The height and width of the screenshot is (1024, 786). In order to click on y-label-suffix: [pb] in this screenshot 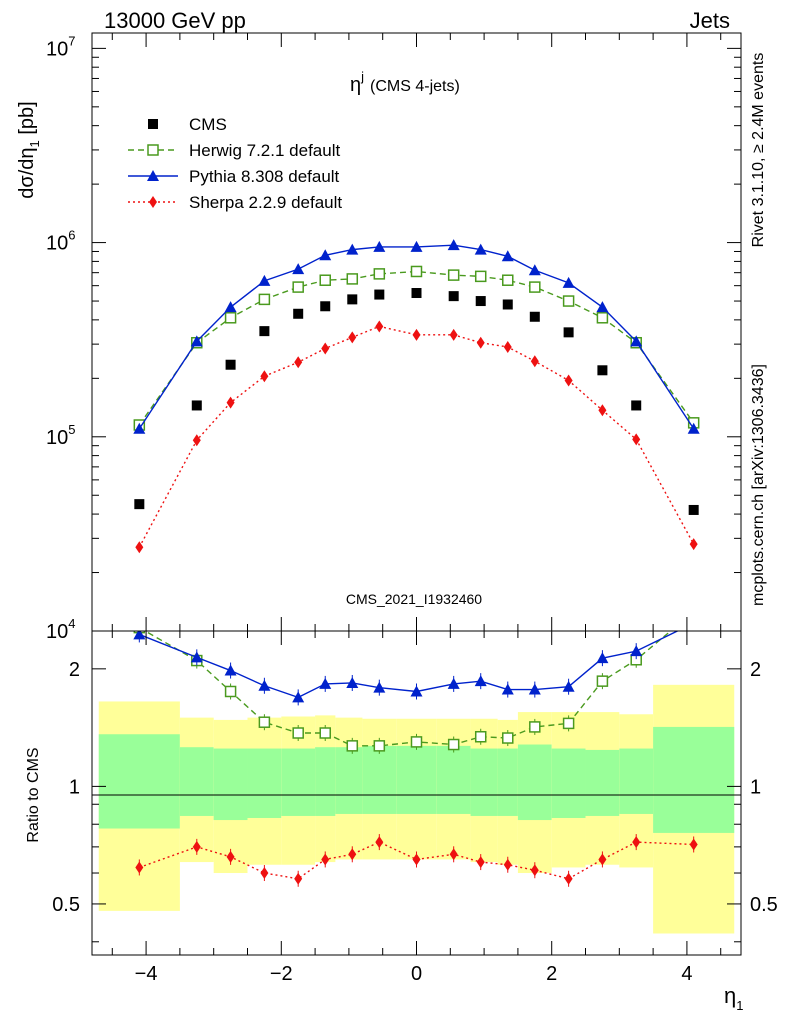, I will do `click(27, 120)`.